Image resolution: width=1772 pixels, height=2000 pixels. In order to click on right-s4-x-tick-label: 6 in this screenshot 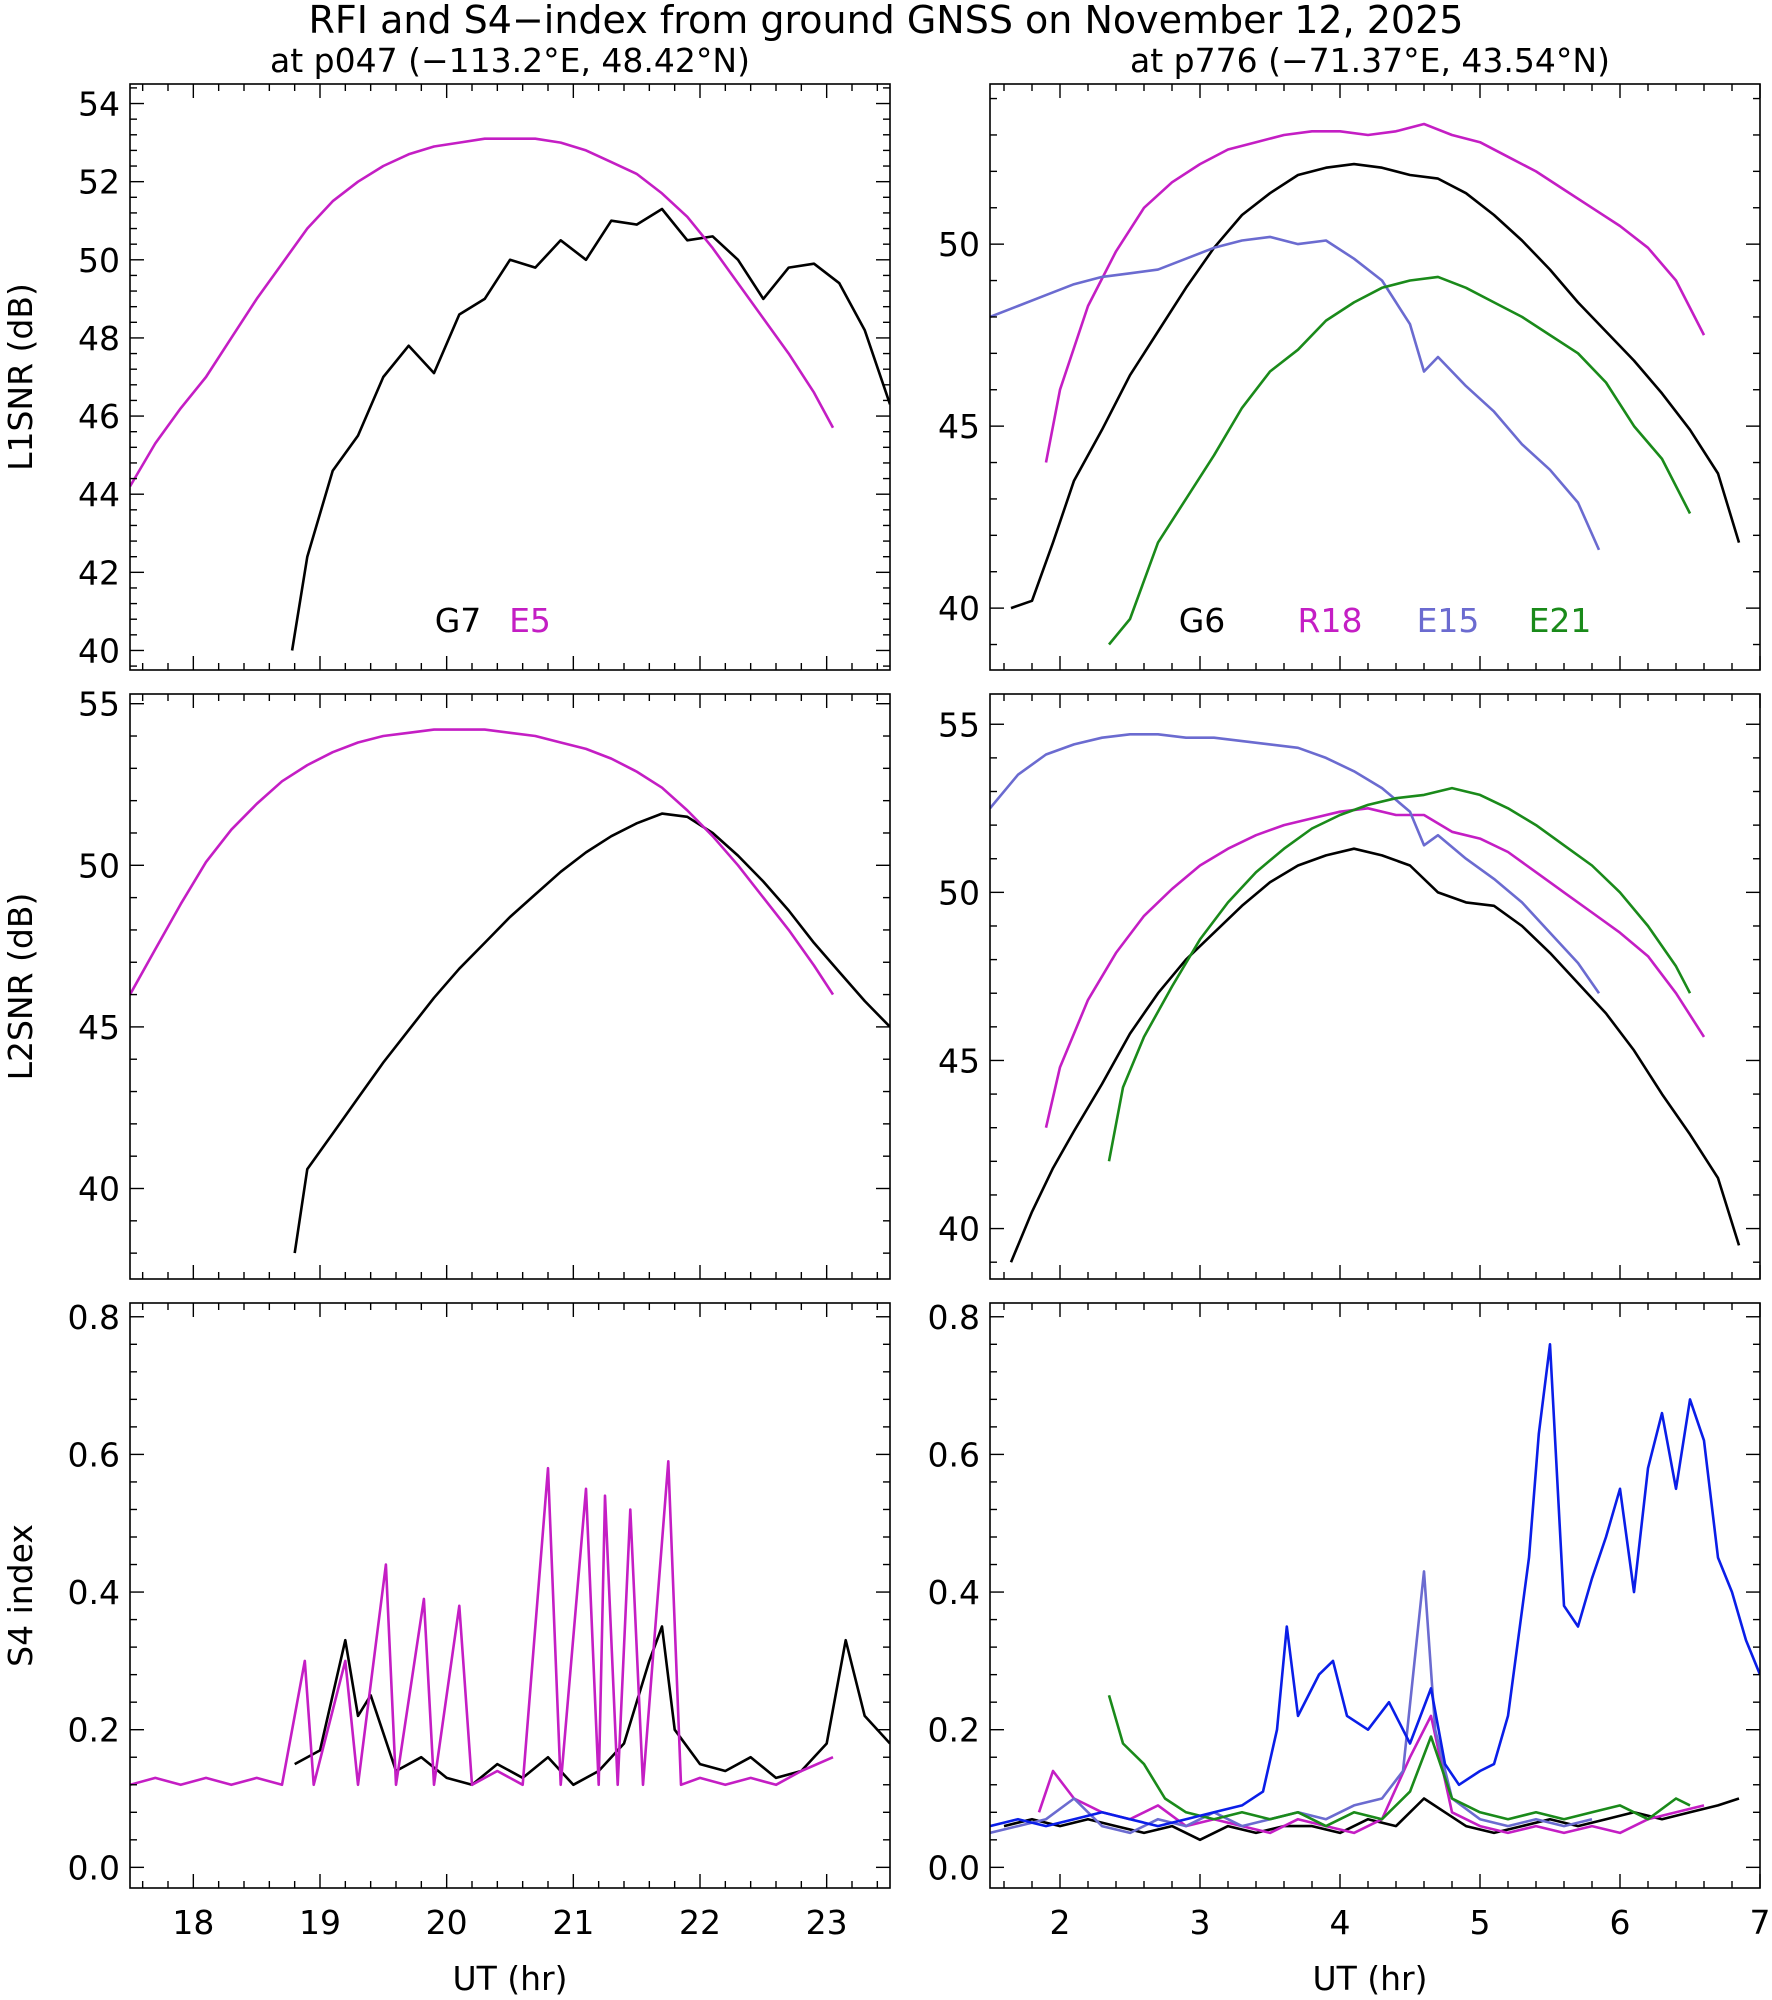, I will do `click(1620, 1922)`.